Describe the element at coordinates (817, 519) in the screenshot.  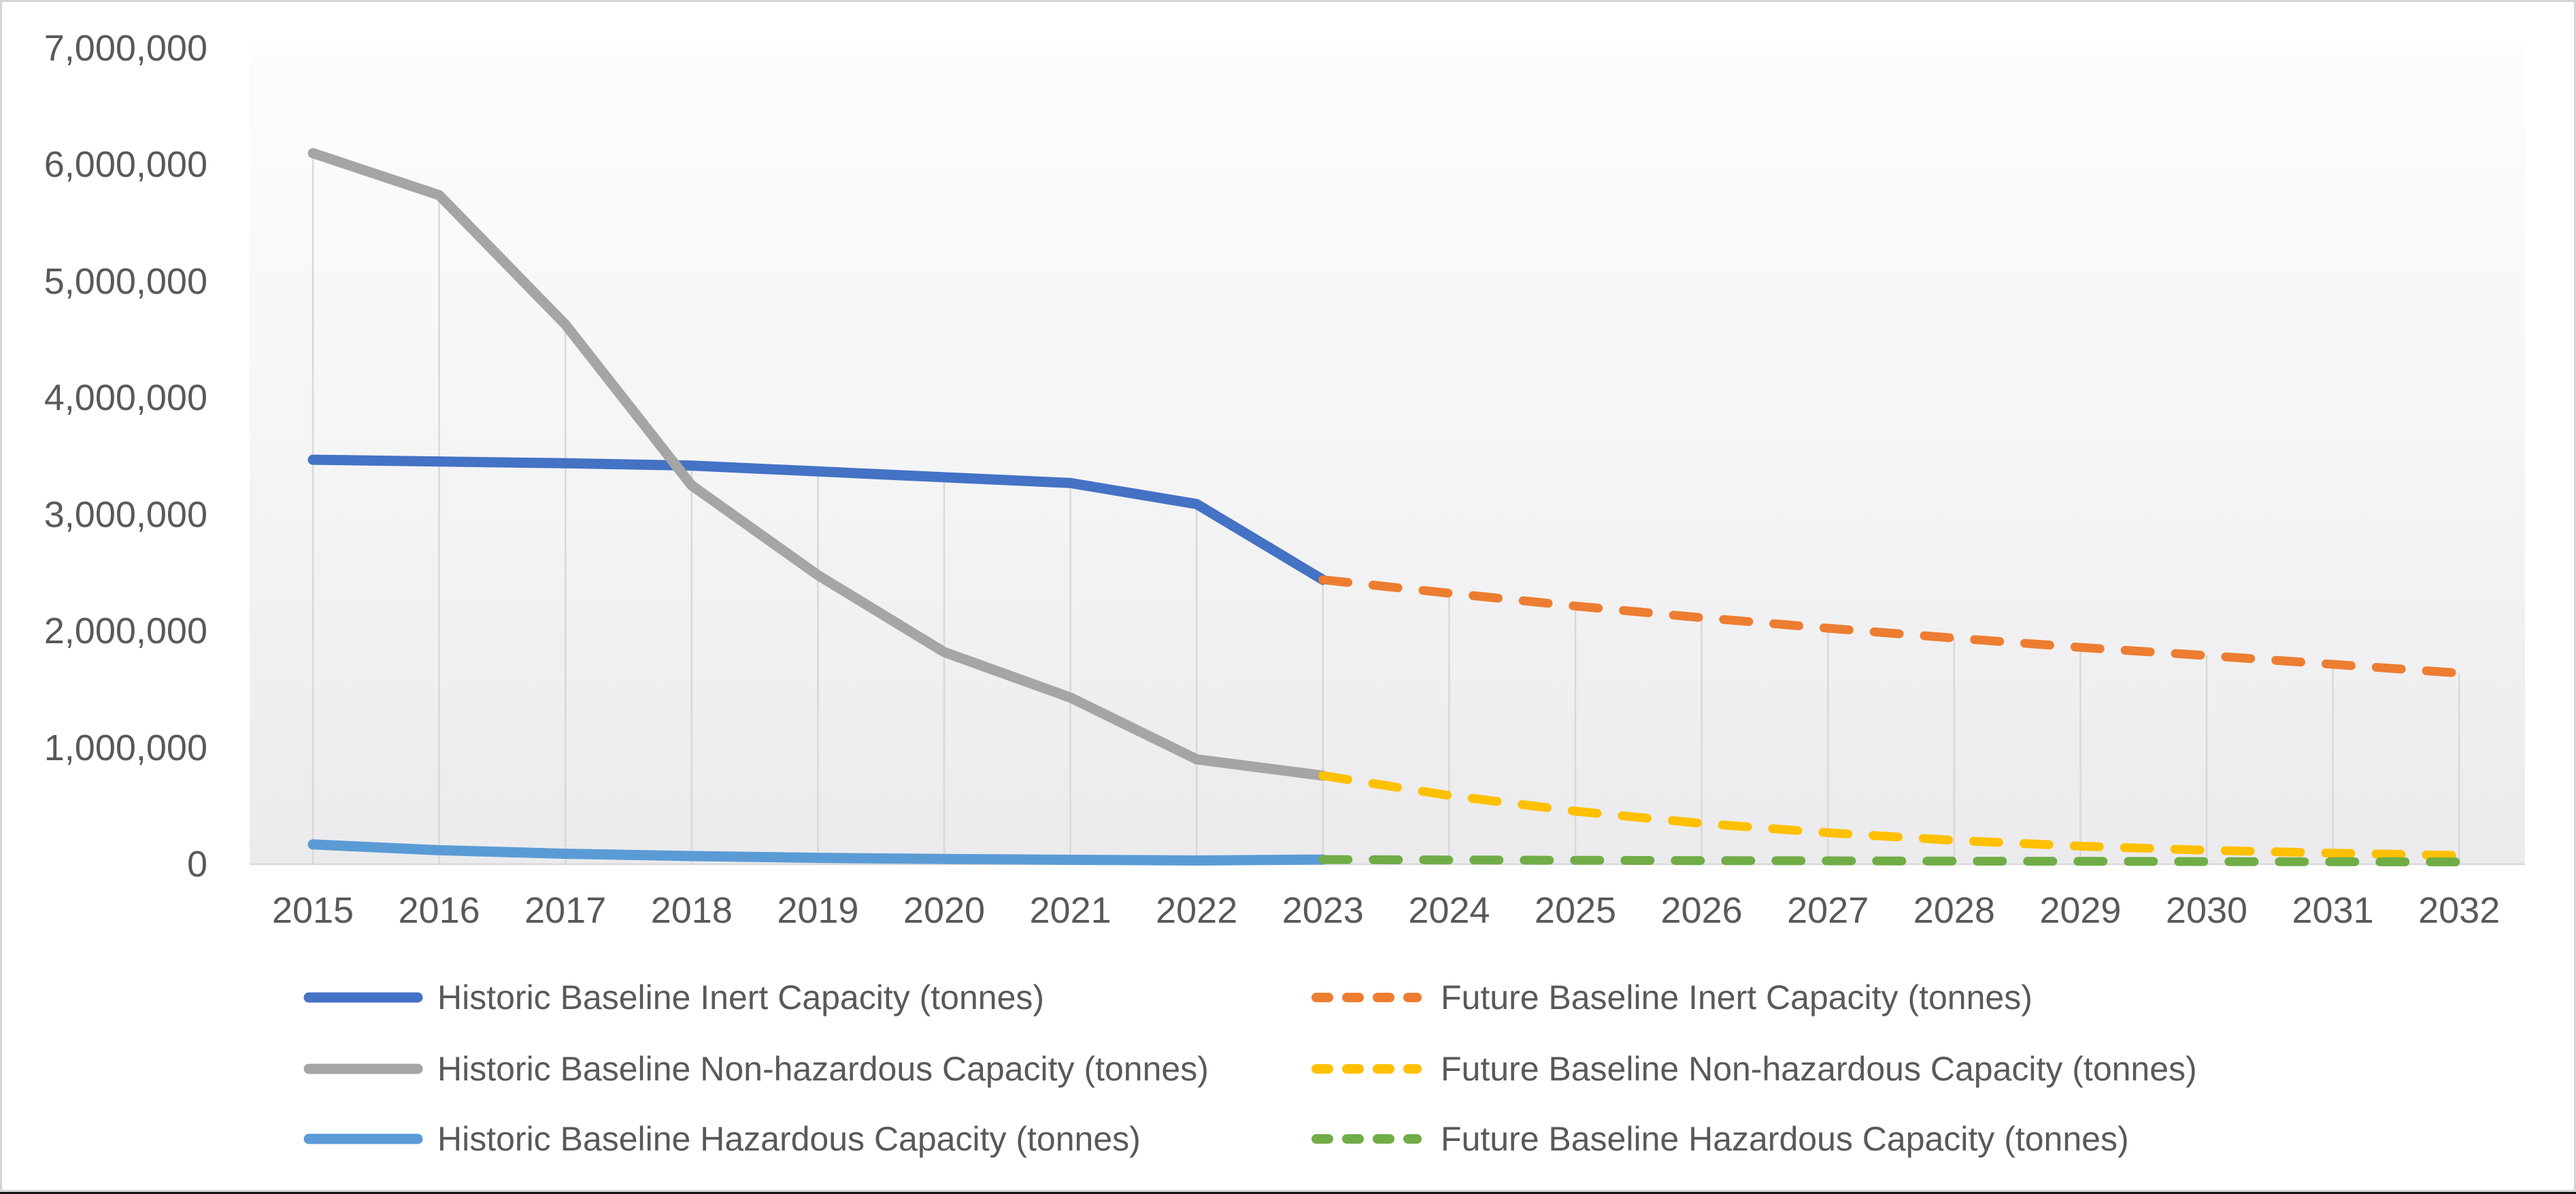
I see `series-line-historic-inert` at that location.